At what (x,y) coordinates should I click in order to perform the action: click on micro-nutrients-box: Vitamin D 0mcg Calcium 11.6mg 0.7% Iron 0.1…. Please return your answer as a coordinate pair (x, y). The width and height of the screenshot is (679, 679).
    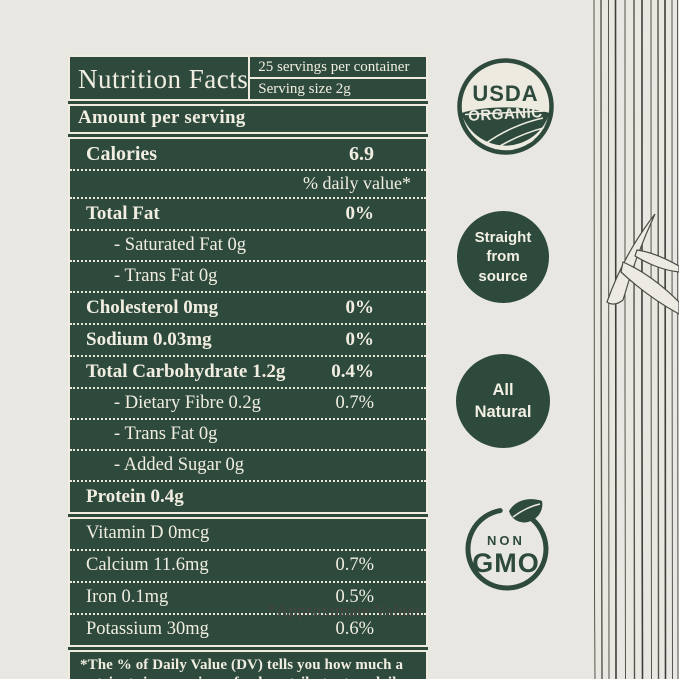
    Looking at the image, I should click on (248, 582).